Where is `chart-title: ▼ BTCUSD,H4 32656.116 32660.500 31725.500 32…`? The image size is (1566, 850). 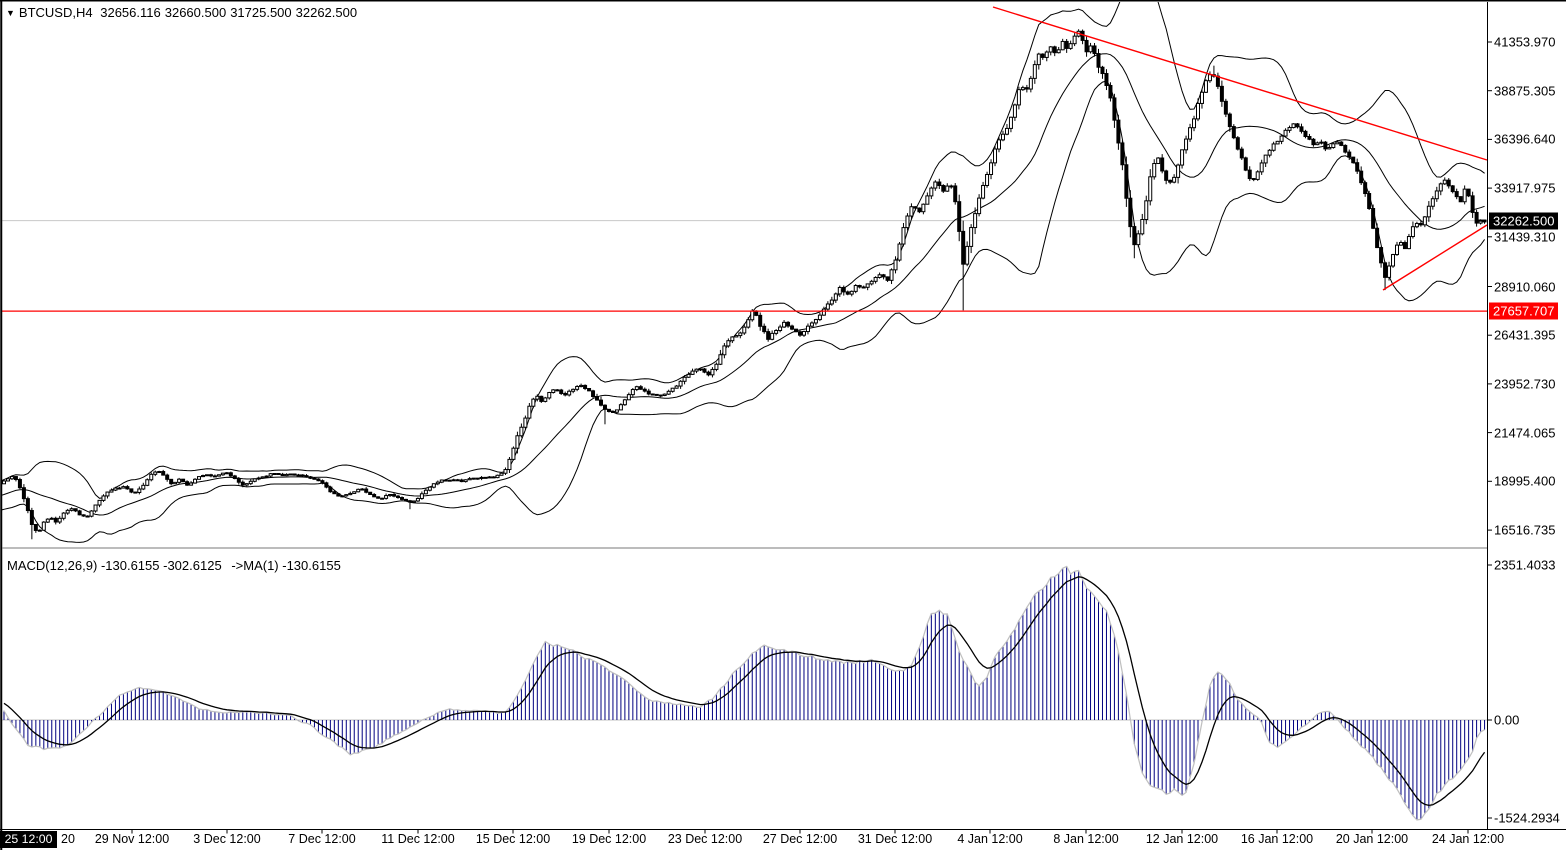 chart-title: ▼ BTCUSD,H4 32656.116 32660.500 31725.500 32… is located at coordinates (183, 12).